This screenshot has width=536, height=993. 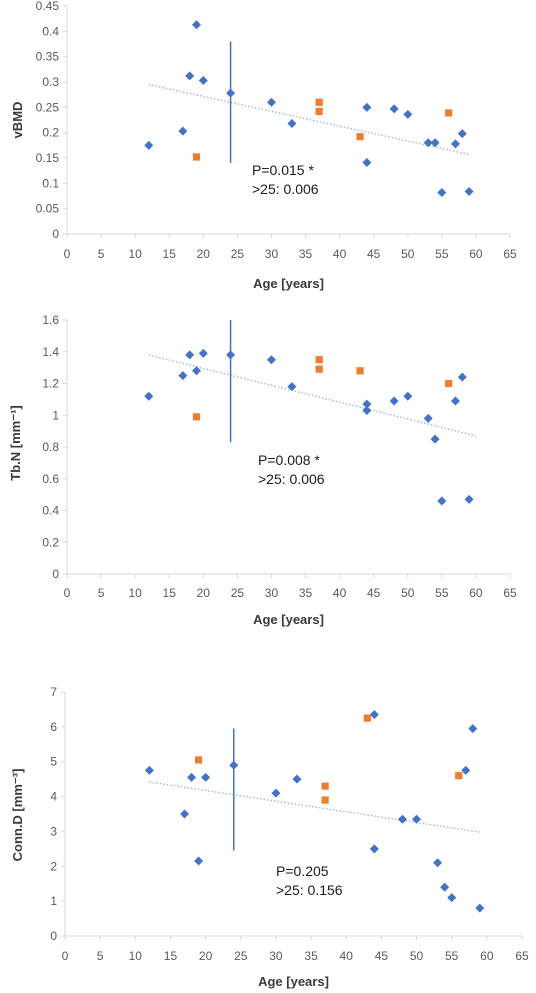 What do you see at coordinates (101, 593) in the screenshot?
I see `x-tick-label: 5` at bounding box center [101, 593].